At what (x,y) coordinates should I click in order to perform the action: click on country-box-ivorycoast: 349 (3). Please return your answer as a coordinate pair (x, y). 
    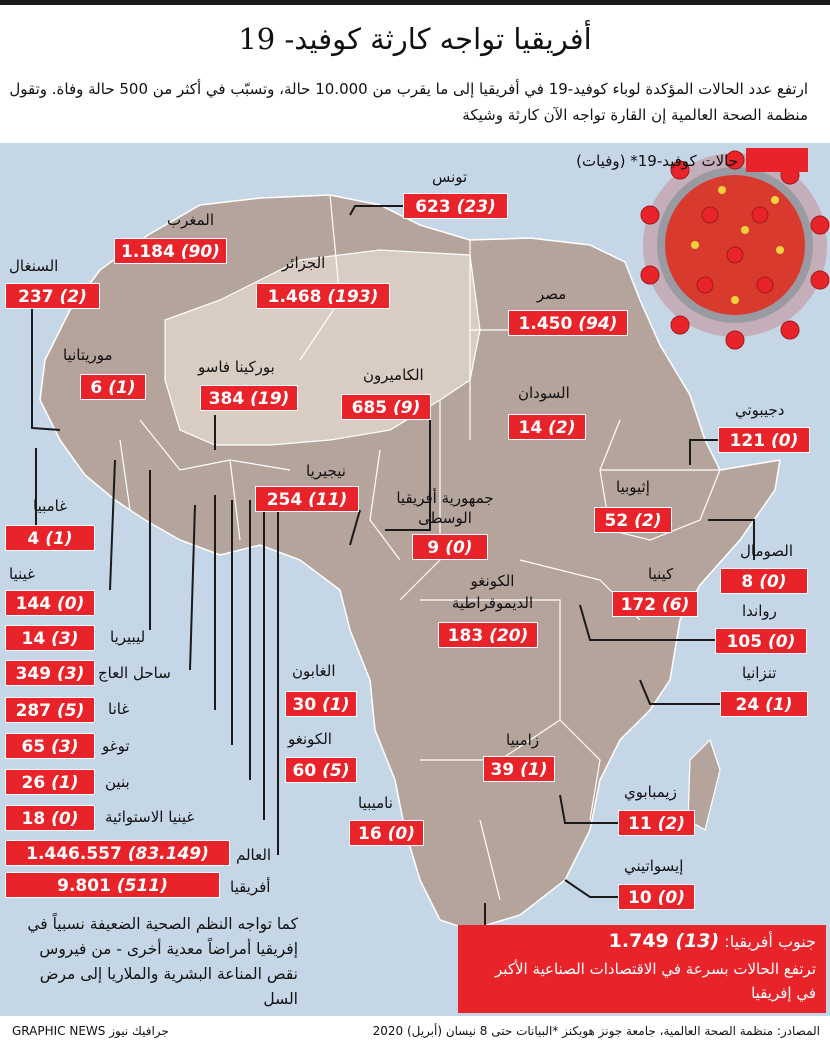
    Looking at the image, I should click on (50, 673).